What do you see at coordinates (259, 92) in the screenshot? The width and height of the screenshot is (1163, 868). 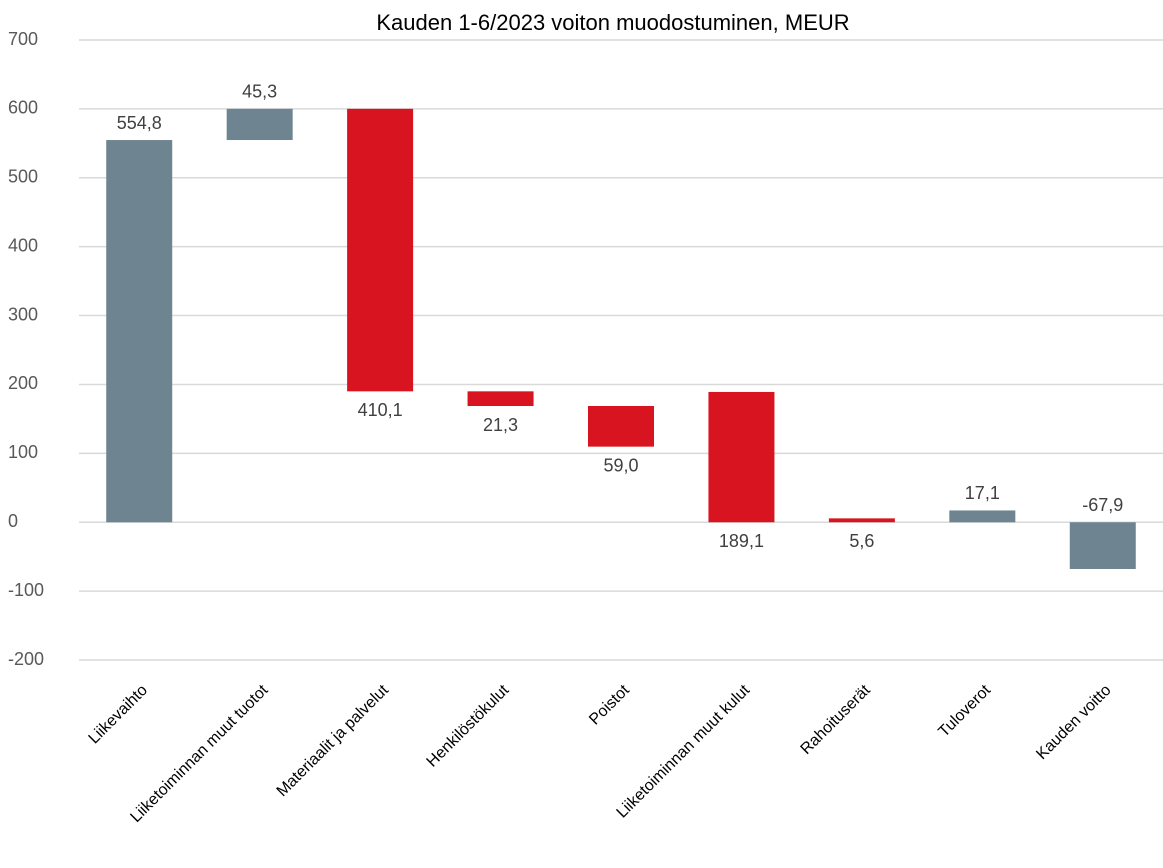 I see `value-label: 45,3` at bounding box center [259, 92].